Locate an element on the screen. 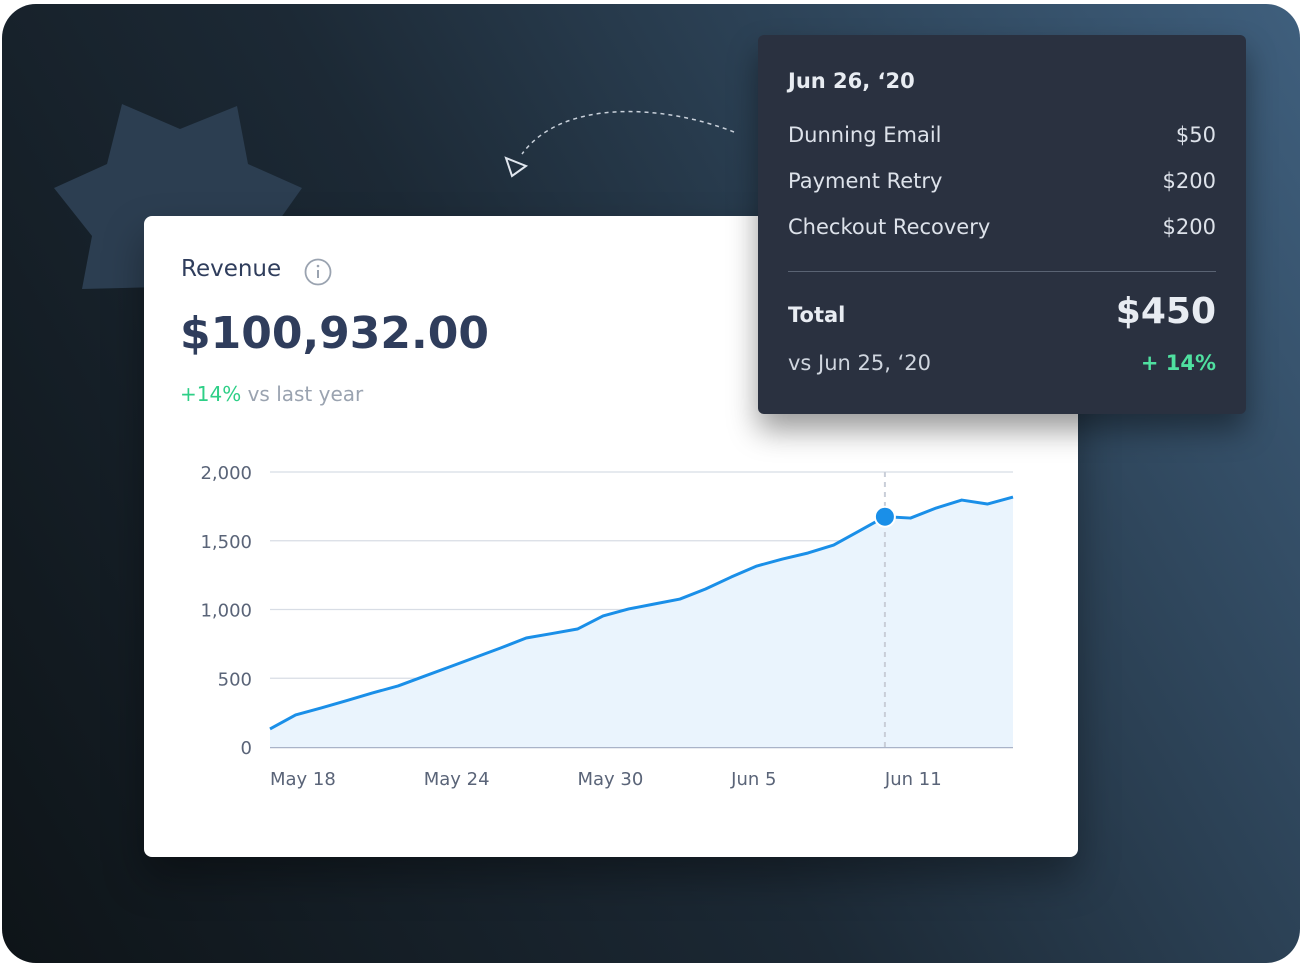 Image resolution: width=1302 pixels, height=965 pixels. divider is located at coordinates (1002, 271).